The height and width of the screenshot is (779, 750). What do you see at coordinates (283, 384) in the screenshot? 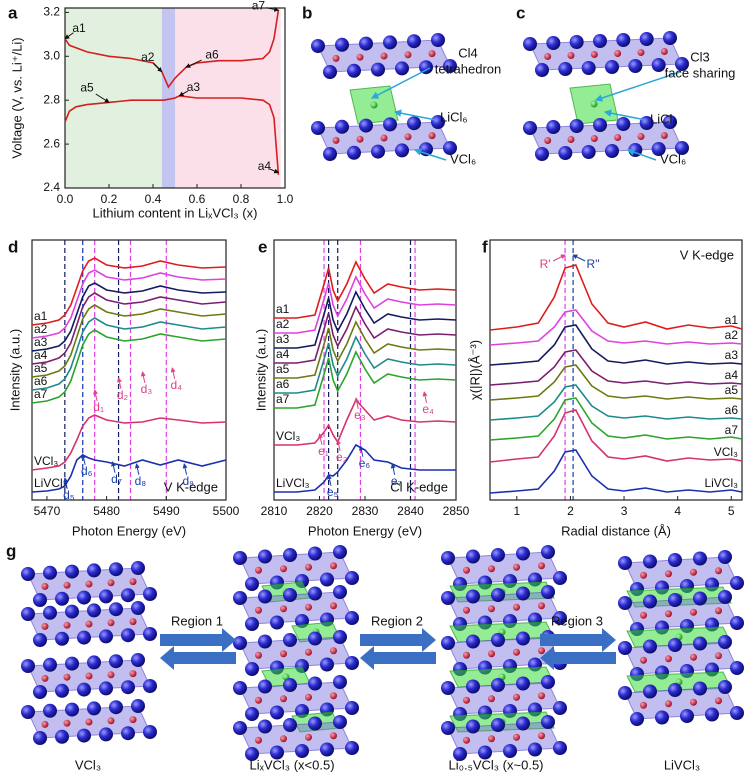
I see `series-label: a6` at bounding box center [283, 384].